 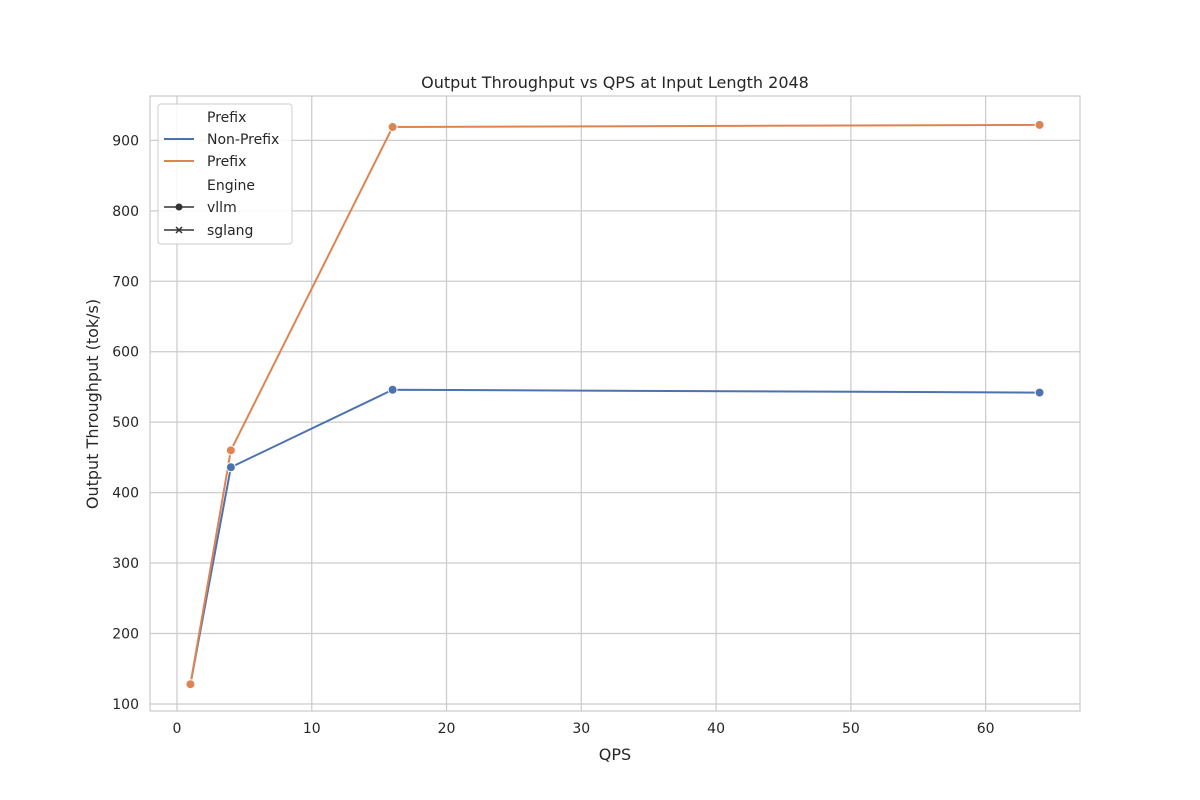 What do you see at coordinates (125, 141) in the screenshot?
I see `y-tick-label: 900` at bounding box center [125, 141].